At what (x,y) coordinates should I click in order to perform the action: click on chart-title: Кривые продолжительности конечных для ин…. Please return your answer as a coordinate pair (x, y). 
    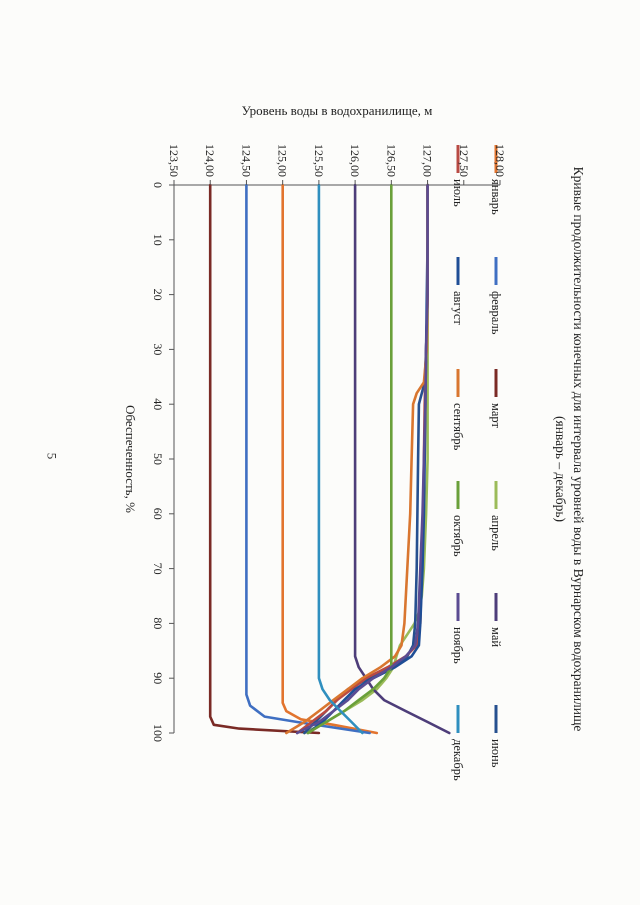
    Looking at the image, I should click on (578, 449).